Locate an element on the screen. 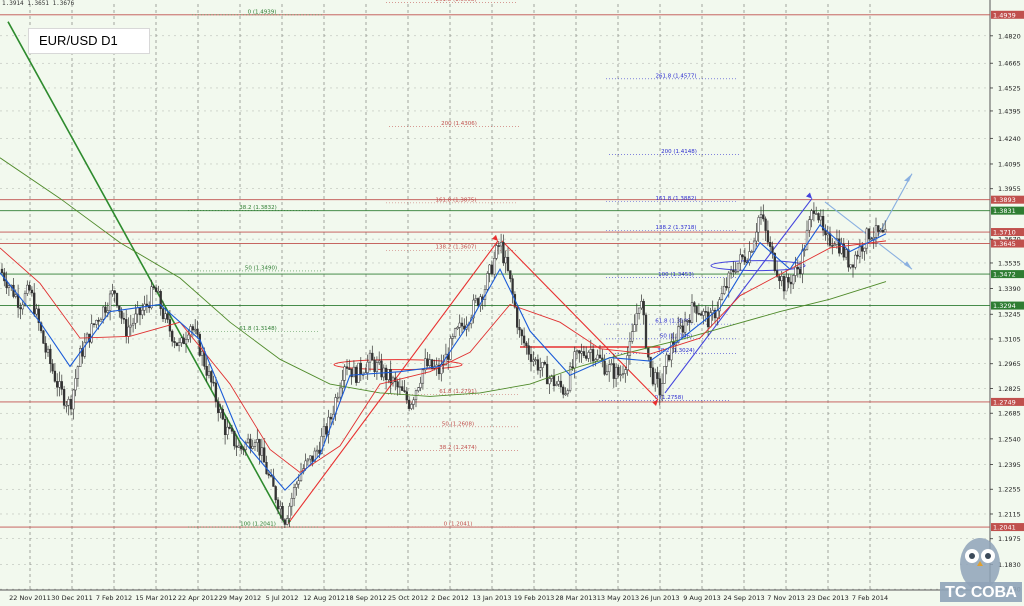 Image resolution: width=1024 pixels, height=606 pixels. y-tick-label: 1.3535 is located at coordinates (1009, 263).